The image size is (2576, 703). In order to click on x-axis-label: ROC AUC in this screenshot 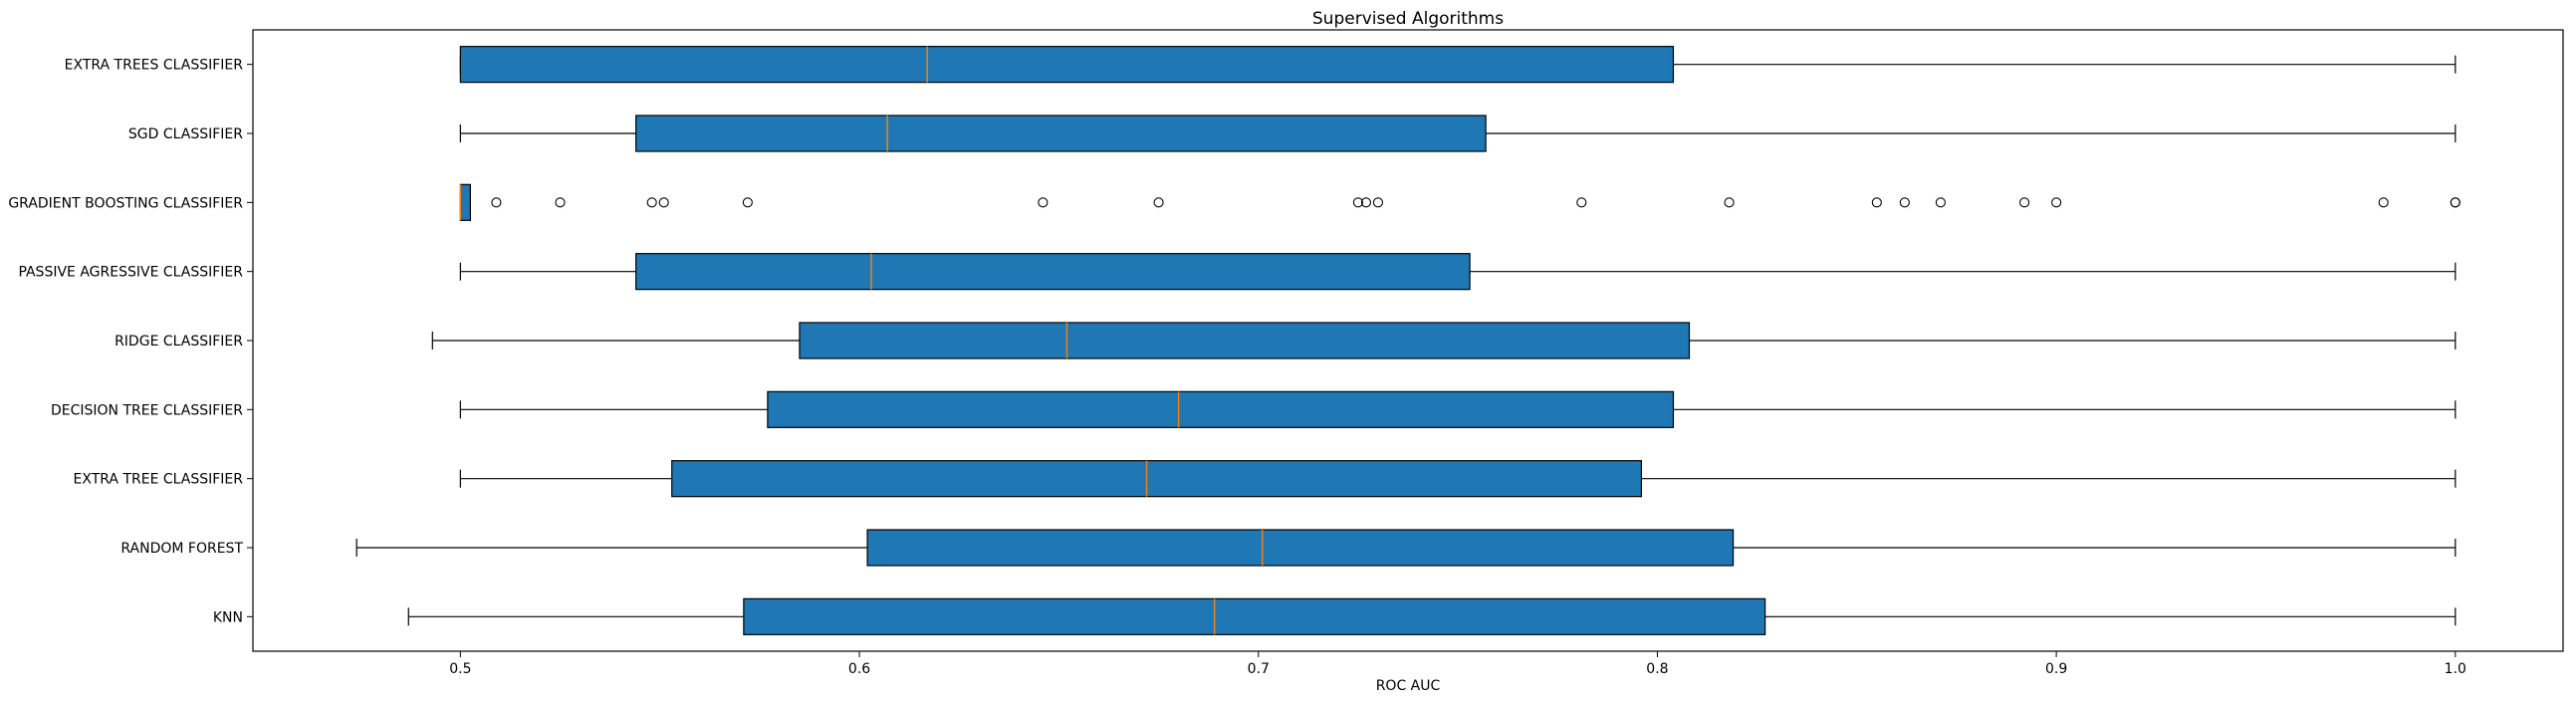, I will do `click(1408, 686)`.